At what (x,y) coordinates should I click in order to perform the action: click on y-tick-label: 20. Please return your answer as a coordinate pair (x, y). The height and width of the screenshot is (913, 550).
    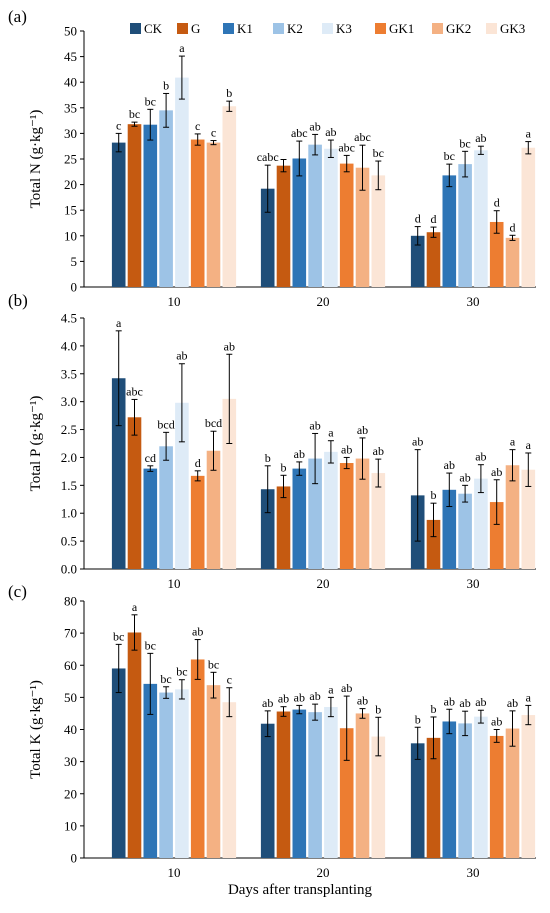
    Looking at the image, I should click on (70, 793).